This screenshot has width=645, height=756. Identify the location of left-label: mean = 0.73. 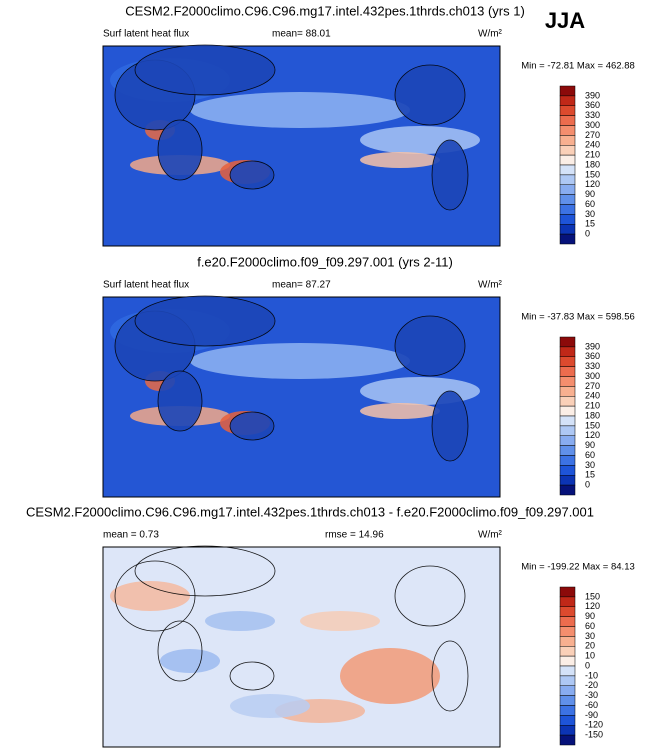
(131, 535).